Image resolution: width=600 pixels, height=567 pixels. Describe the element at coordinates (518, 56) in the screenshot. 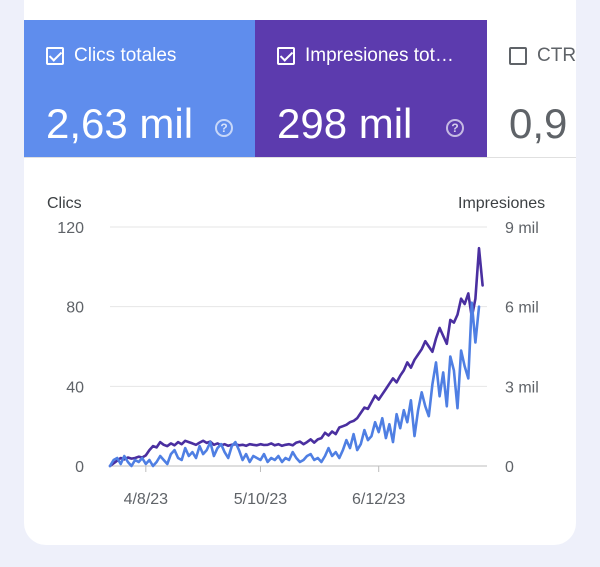

I see `ctr-checkbox` at that location.